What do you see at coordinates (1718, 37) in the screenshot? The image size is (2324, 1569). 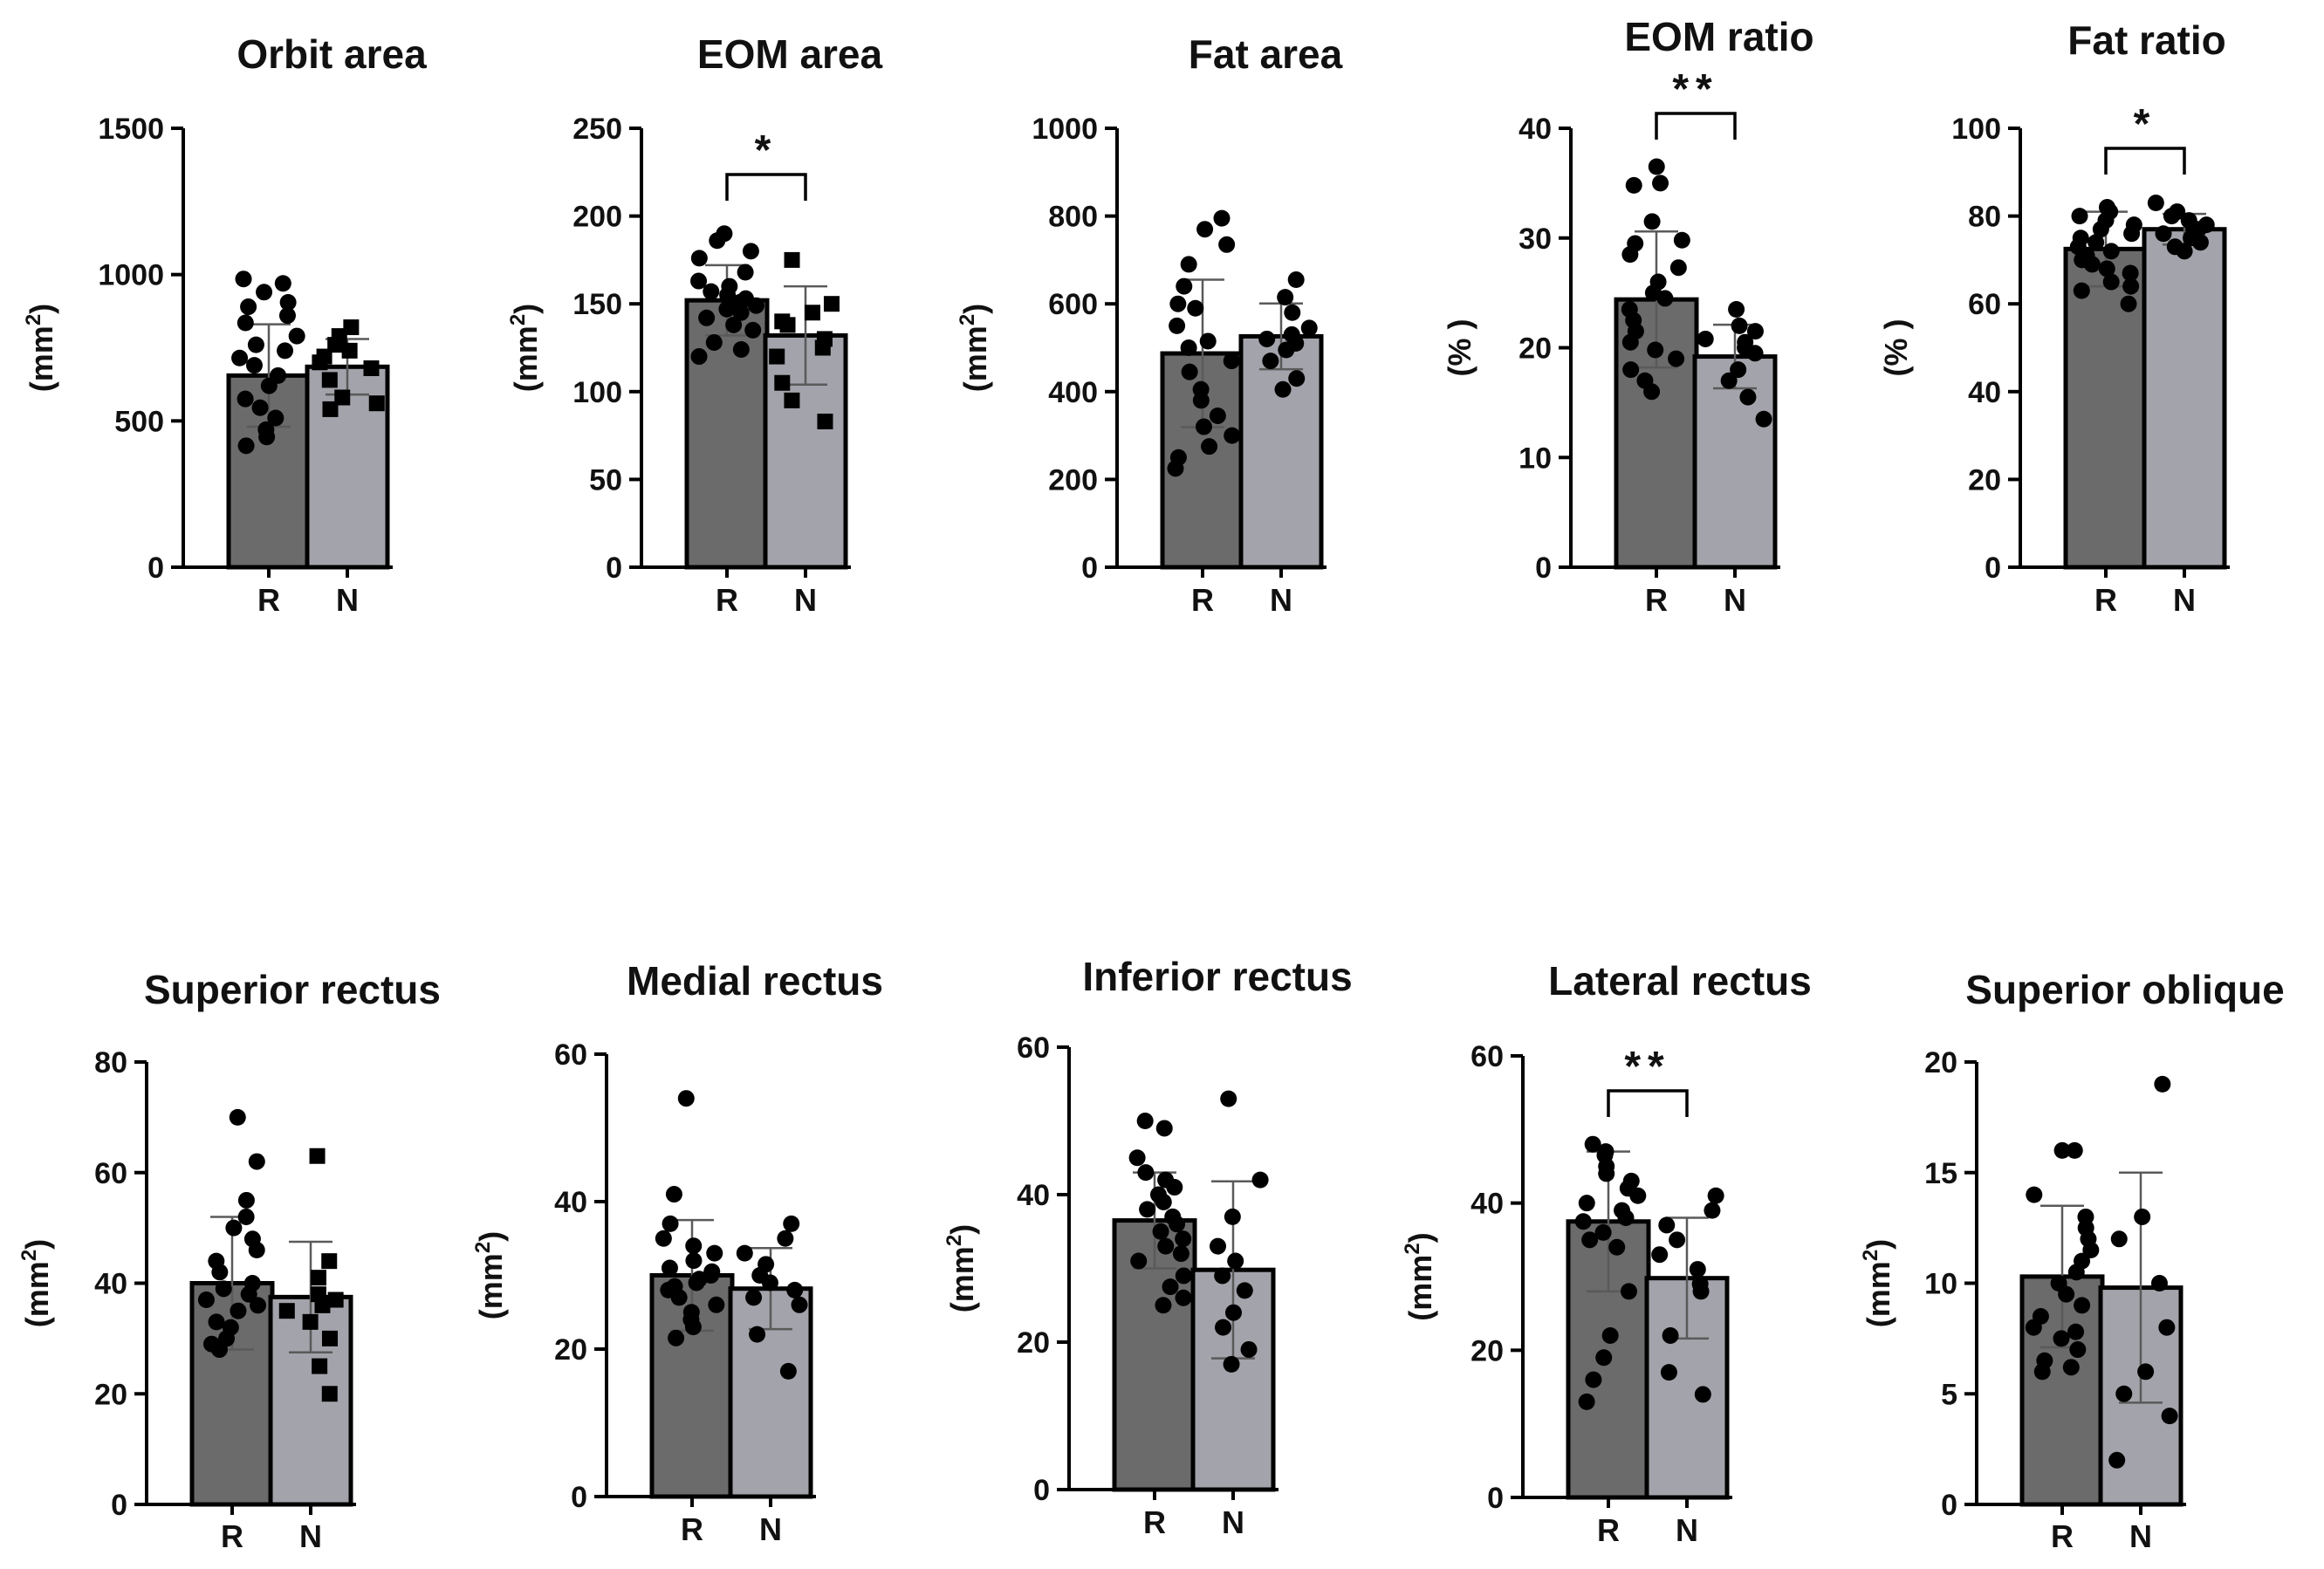 I see `chart-title: EOM ratio` at bounding box center [1718, 37].